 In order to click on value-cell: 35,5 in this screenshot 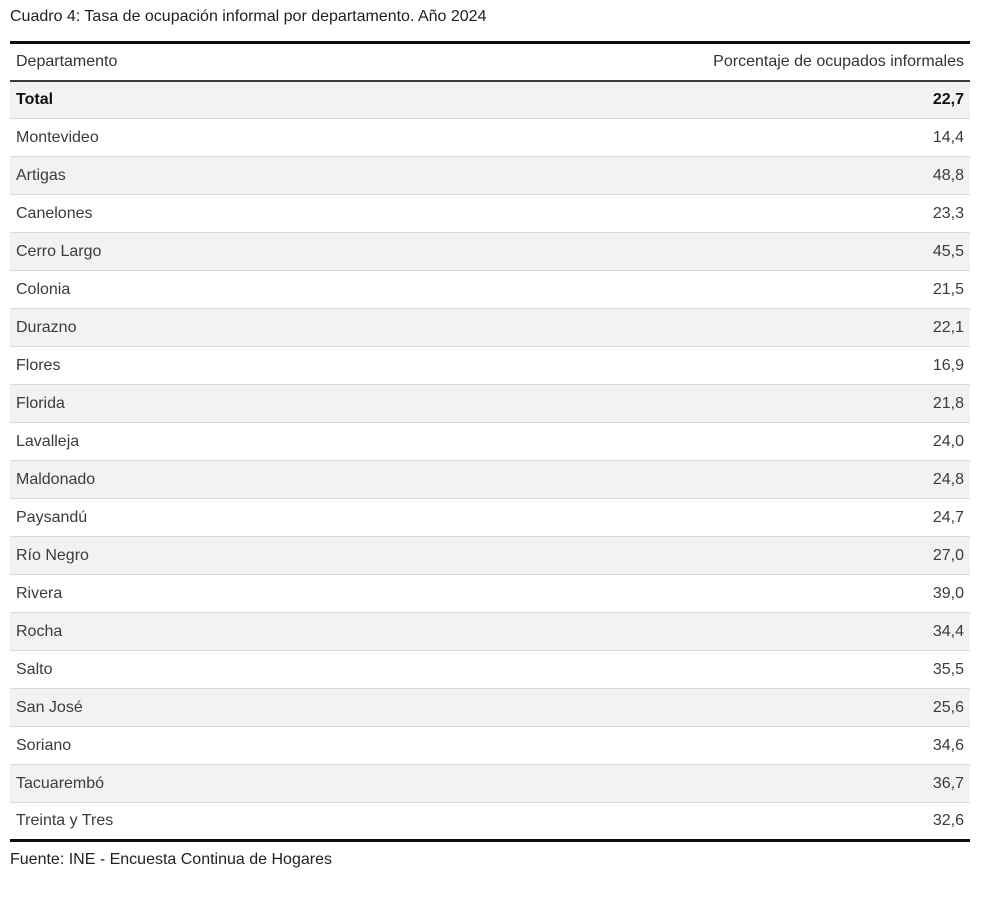, I will do `click(778, 669)`.